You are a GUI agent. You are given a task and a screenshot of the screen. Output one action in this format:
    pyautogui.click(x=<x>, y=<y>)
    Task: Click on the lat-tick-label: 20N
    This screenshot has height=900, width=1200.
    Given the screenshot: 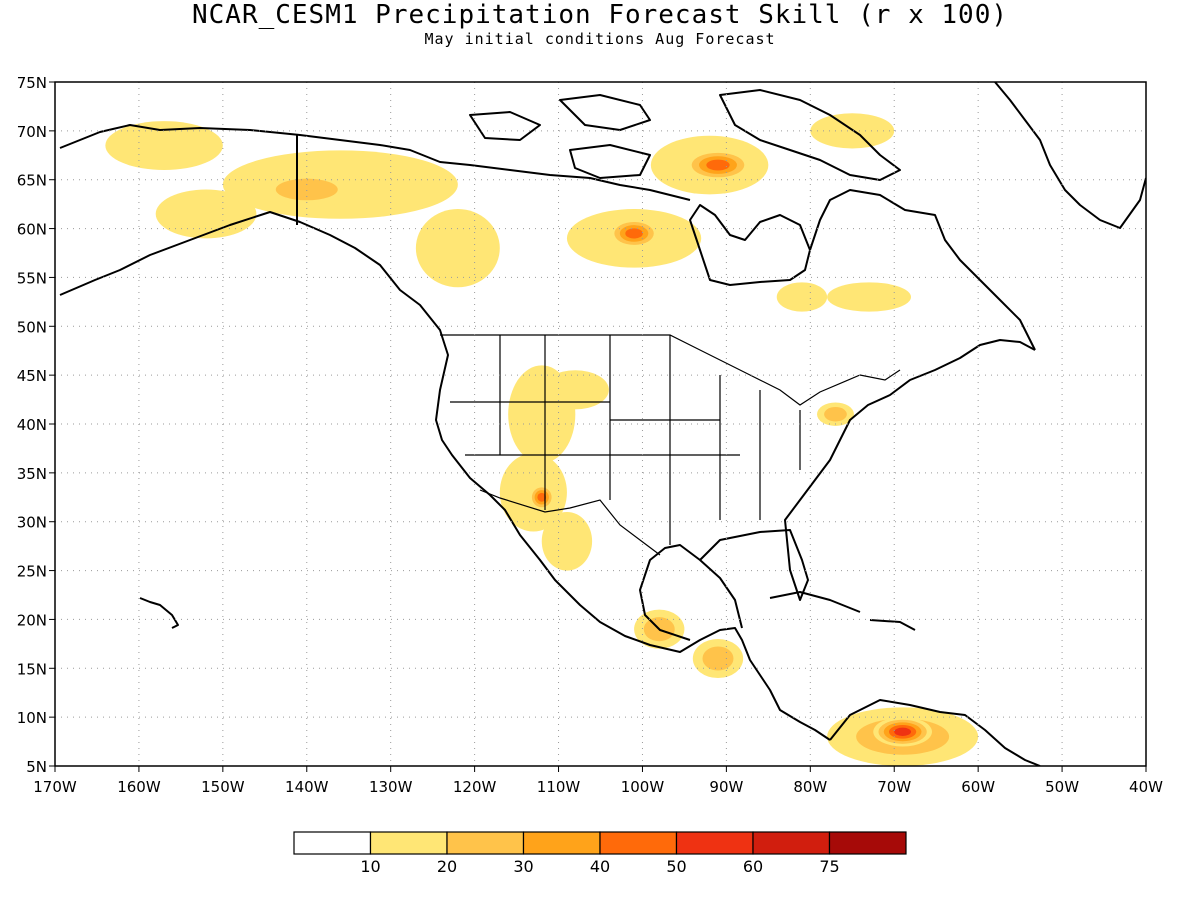 What is the action you would take?
    pyautogui.click(x=32, y=620)
    